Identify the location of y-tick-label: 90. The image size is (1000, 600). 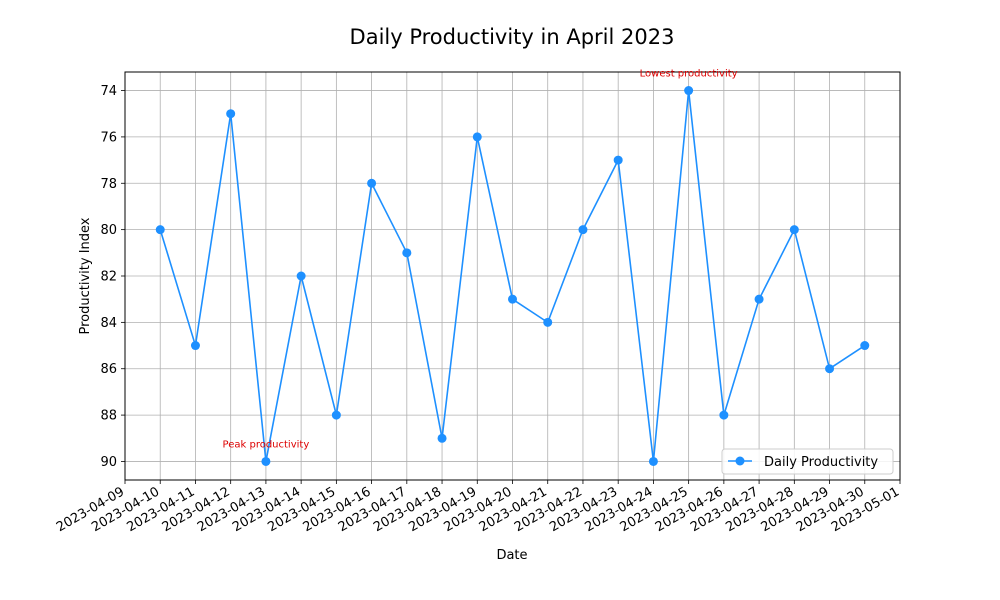
(108, 462).